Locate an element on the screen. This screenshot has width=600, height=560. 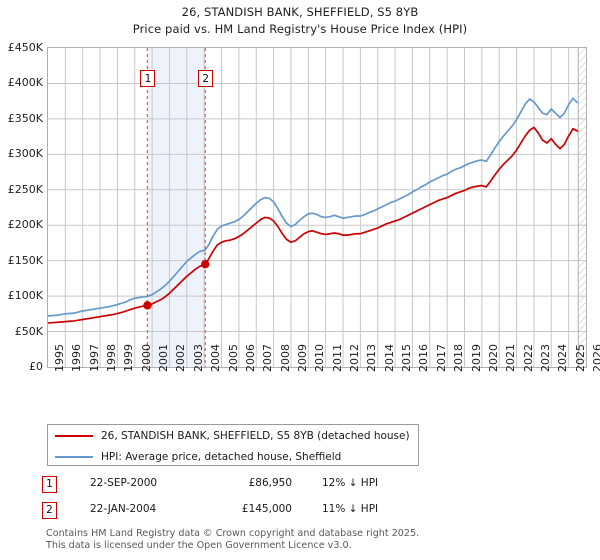
x-axis-tick-label: 1995 is located at coordinates (59, 358).